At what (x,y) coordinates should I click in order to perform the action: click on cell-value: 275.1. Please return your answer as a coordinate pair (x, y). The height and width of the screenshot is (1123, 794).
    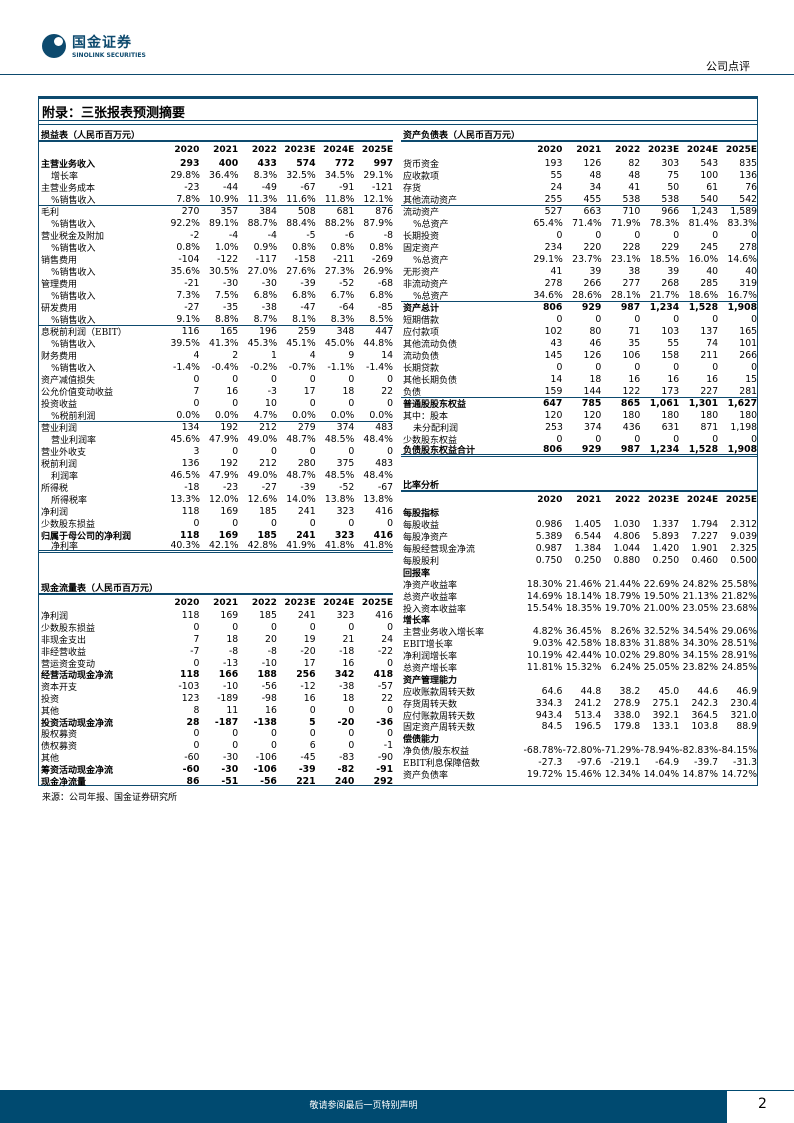
    Looking at the image, I should click on (666, 703).